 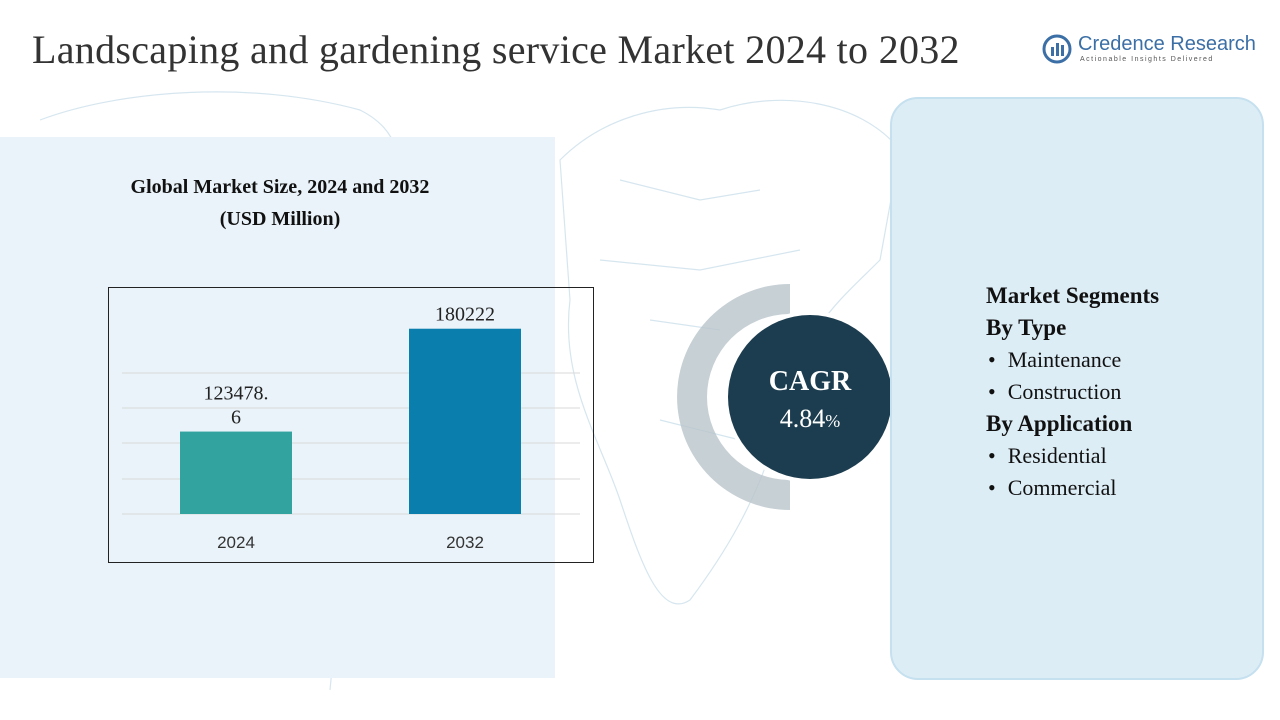 I want to click on cagr-circle, so click(x=810, y=397).